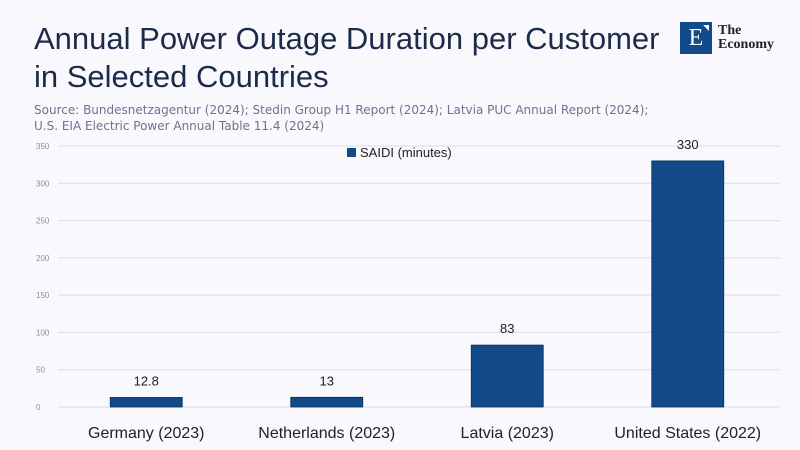 The width and height of the screenshot is (800, 450). What do you see at coordinates (406, 152) in the screenshot?
I see `legend-label: SAIDI (minutes)` at bounding box center [406, 152].